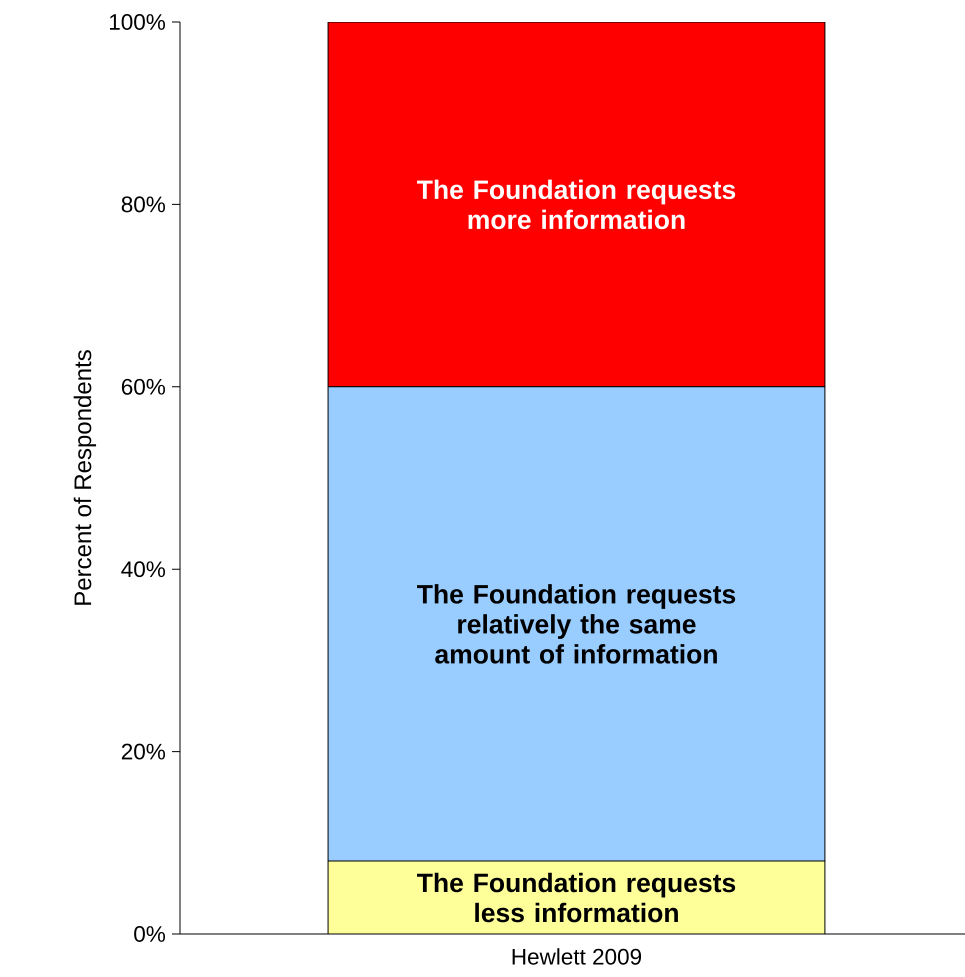 This screenshot has height=977, width=965. What do you see at coordinates (143, 569) in the screenshot?
I see `y-tick-label: 40%` at bounding box center [143, 569].